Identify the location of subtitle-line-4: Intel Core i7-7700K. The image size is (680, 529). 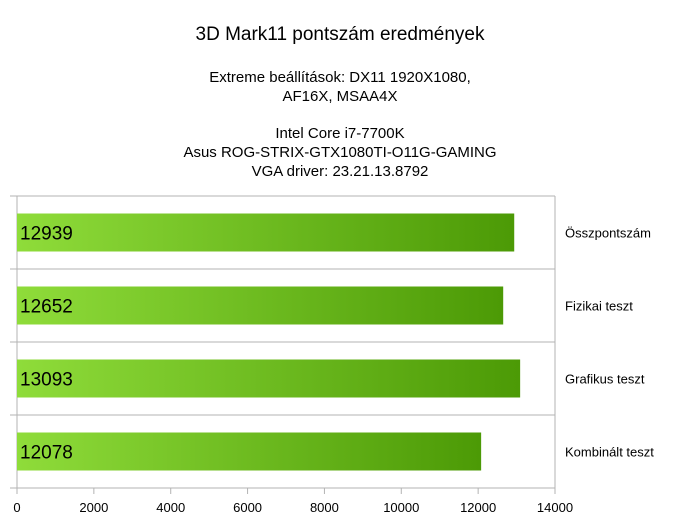
(339, 133).